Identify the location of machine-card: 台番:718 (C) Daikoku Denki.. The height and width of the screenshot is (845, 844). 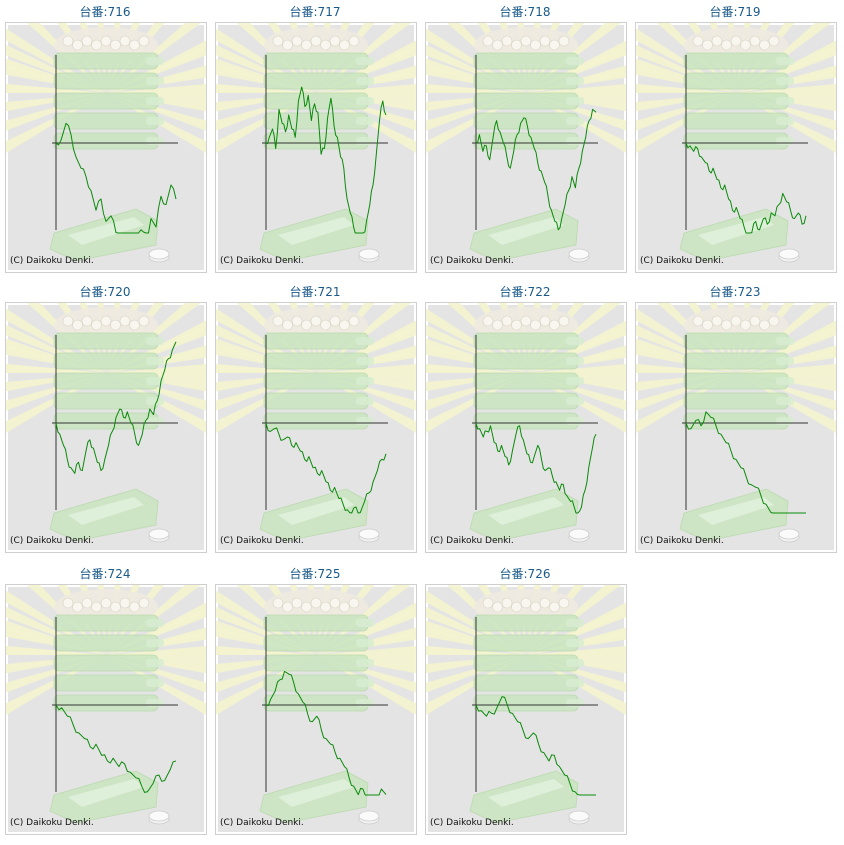
(525, 138).